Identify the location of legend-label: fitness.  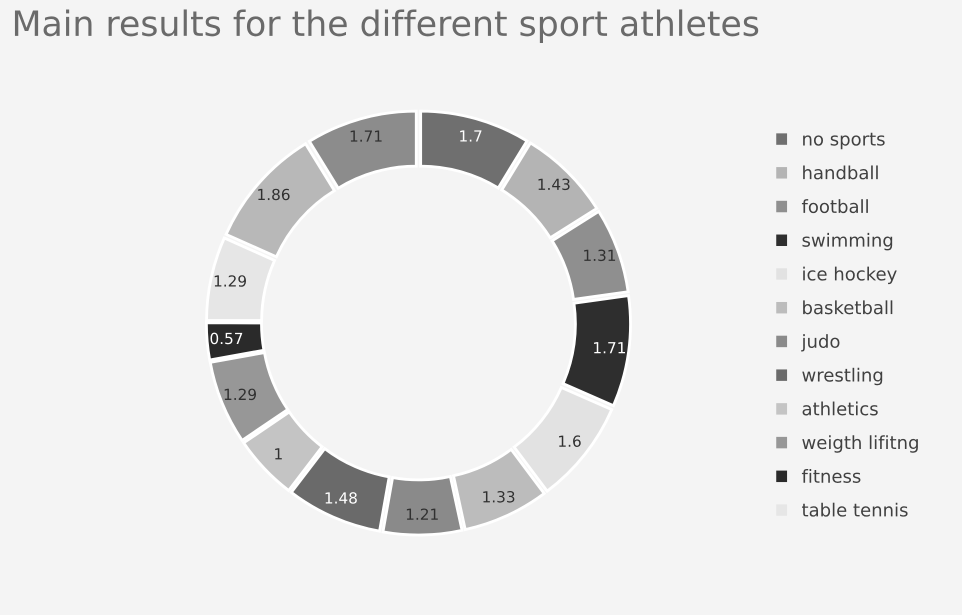
(831, 475).